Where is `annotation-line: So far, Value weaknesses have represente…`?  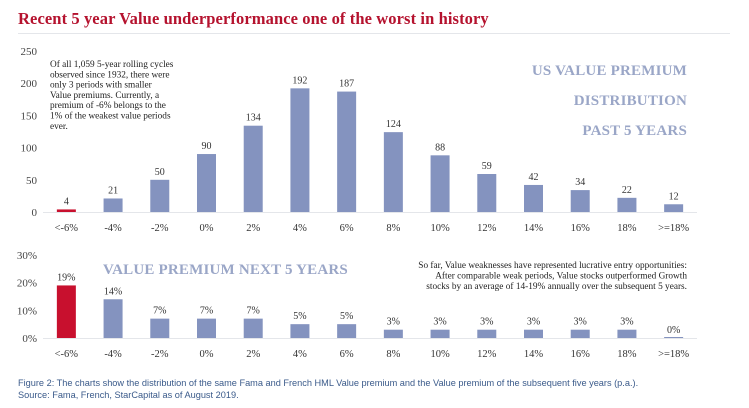
annotation-line: So far, Value weaknesses have represente… is located at coordinates (552, 265).